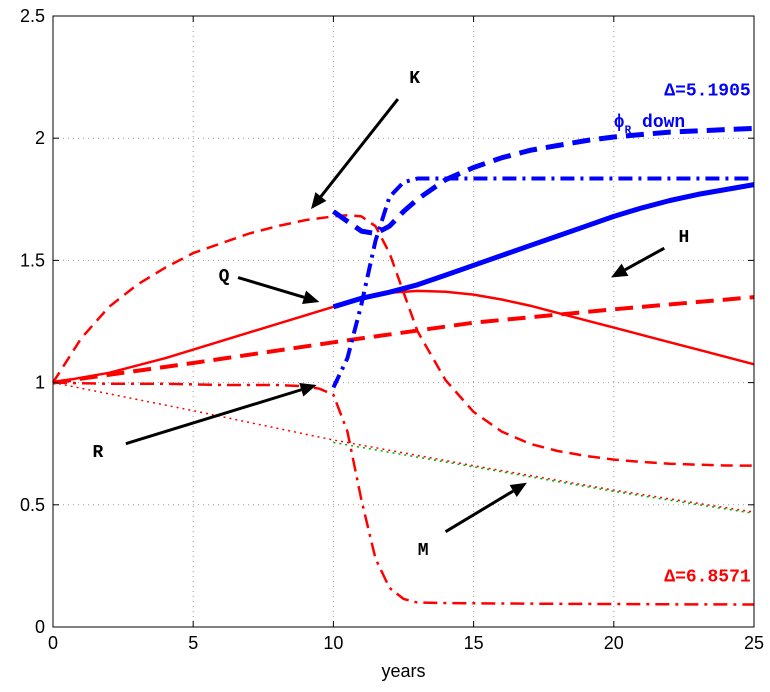 This screenshot has width=770, height=692. What do you see at coordinates (53, 643) in the screenshot?
I see `x-tick-label: 0` at bounding box center [53, 643].